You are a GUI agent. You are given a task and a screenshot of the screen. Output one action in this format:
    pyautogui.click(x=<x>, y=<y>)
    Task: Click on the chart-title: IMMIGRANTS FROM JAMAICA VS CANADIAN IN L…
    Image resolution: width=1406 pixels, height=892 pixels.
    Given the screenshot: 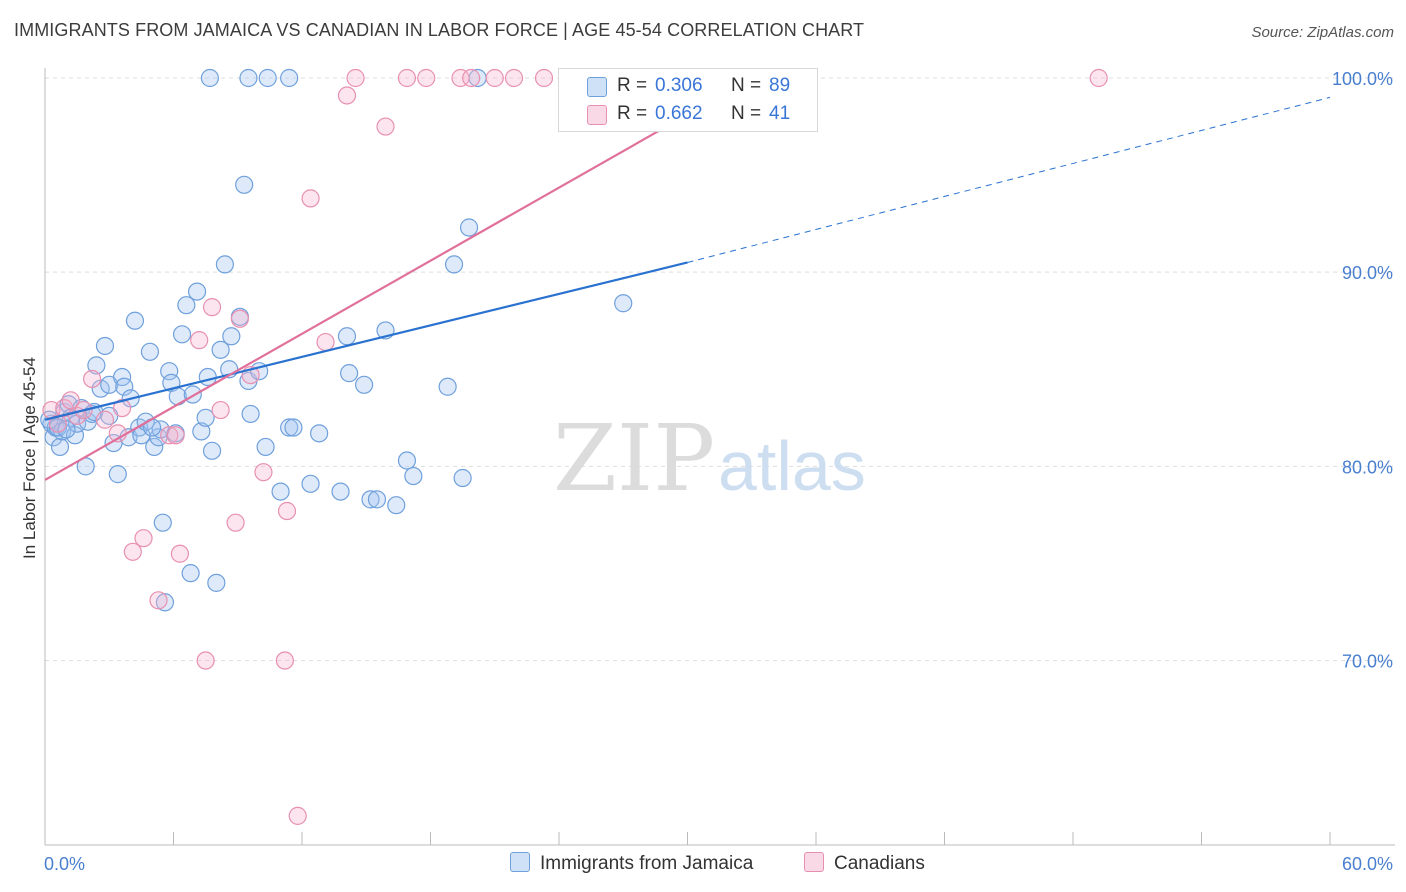 What is the action you would take?
    pyautogui.click(x=439, y=30)
    